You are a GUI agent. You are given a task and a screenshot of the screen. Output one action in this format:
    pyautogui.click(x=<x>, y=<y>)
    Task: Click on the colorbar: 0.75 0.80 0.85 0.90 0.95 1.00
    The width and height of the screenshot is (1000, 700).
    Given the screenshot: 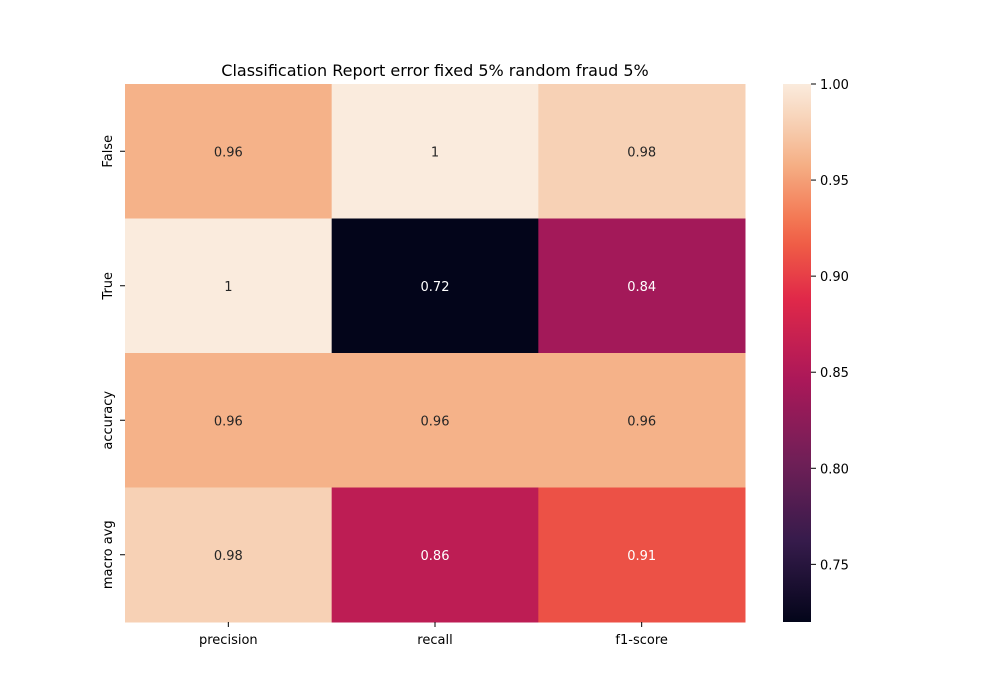 What is the action you would take?
    pyautogui.click(x=816, y=350)
    